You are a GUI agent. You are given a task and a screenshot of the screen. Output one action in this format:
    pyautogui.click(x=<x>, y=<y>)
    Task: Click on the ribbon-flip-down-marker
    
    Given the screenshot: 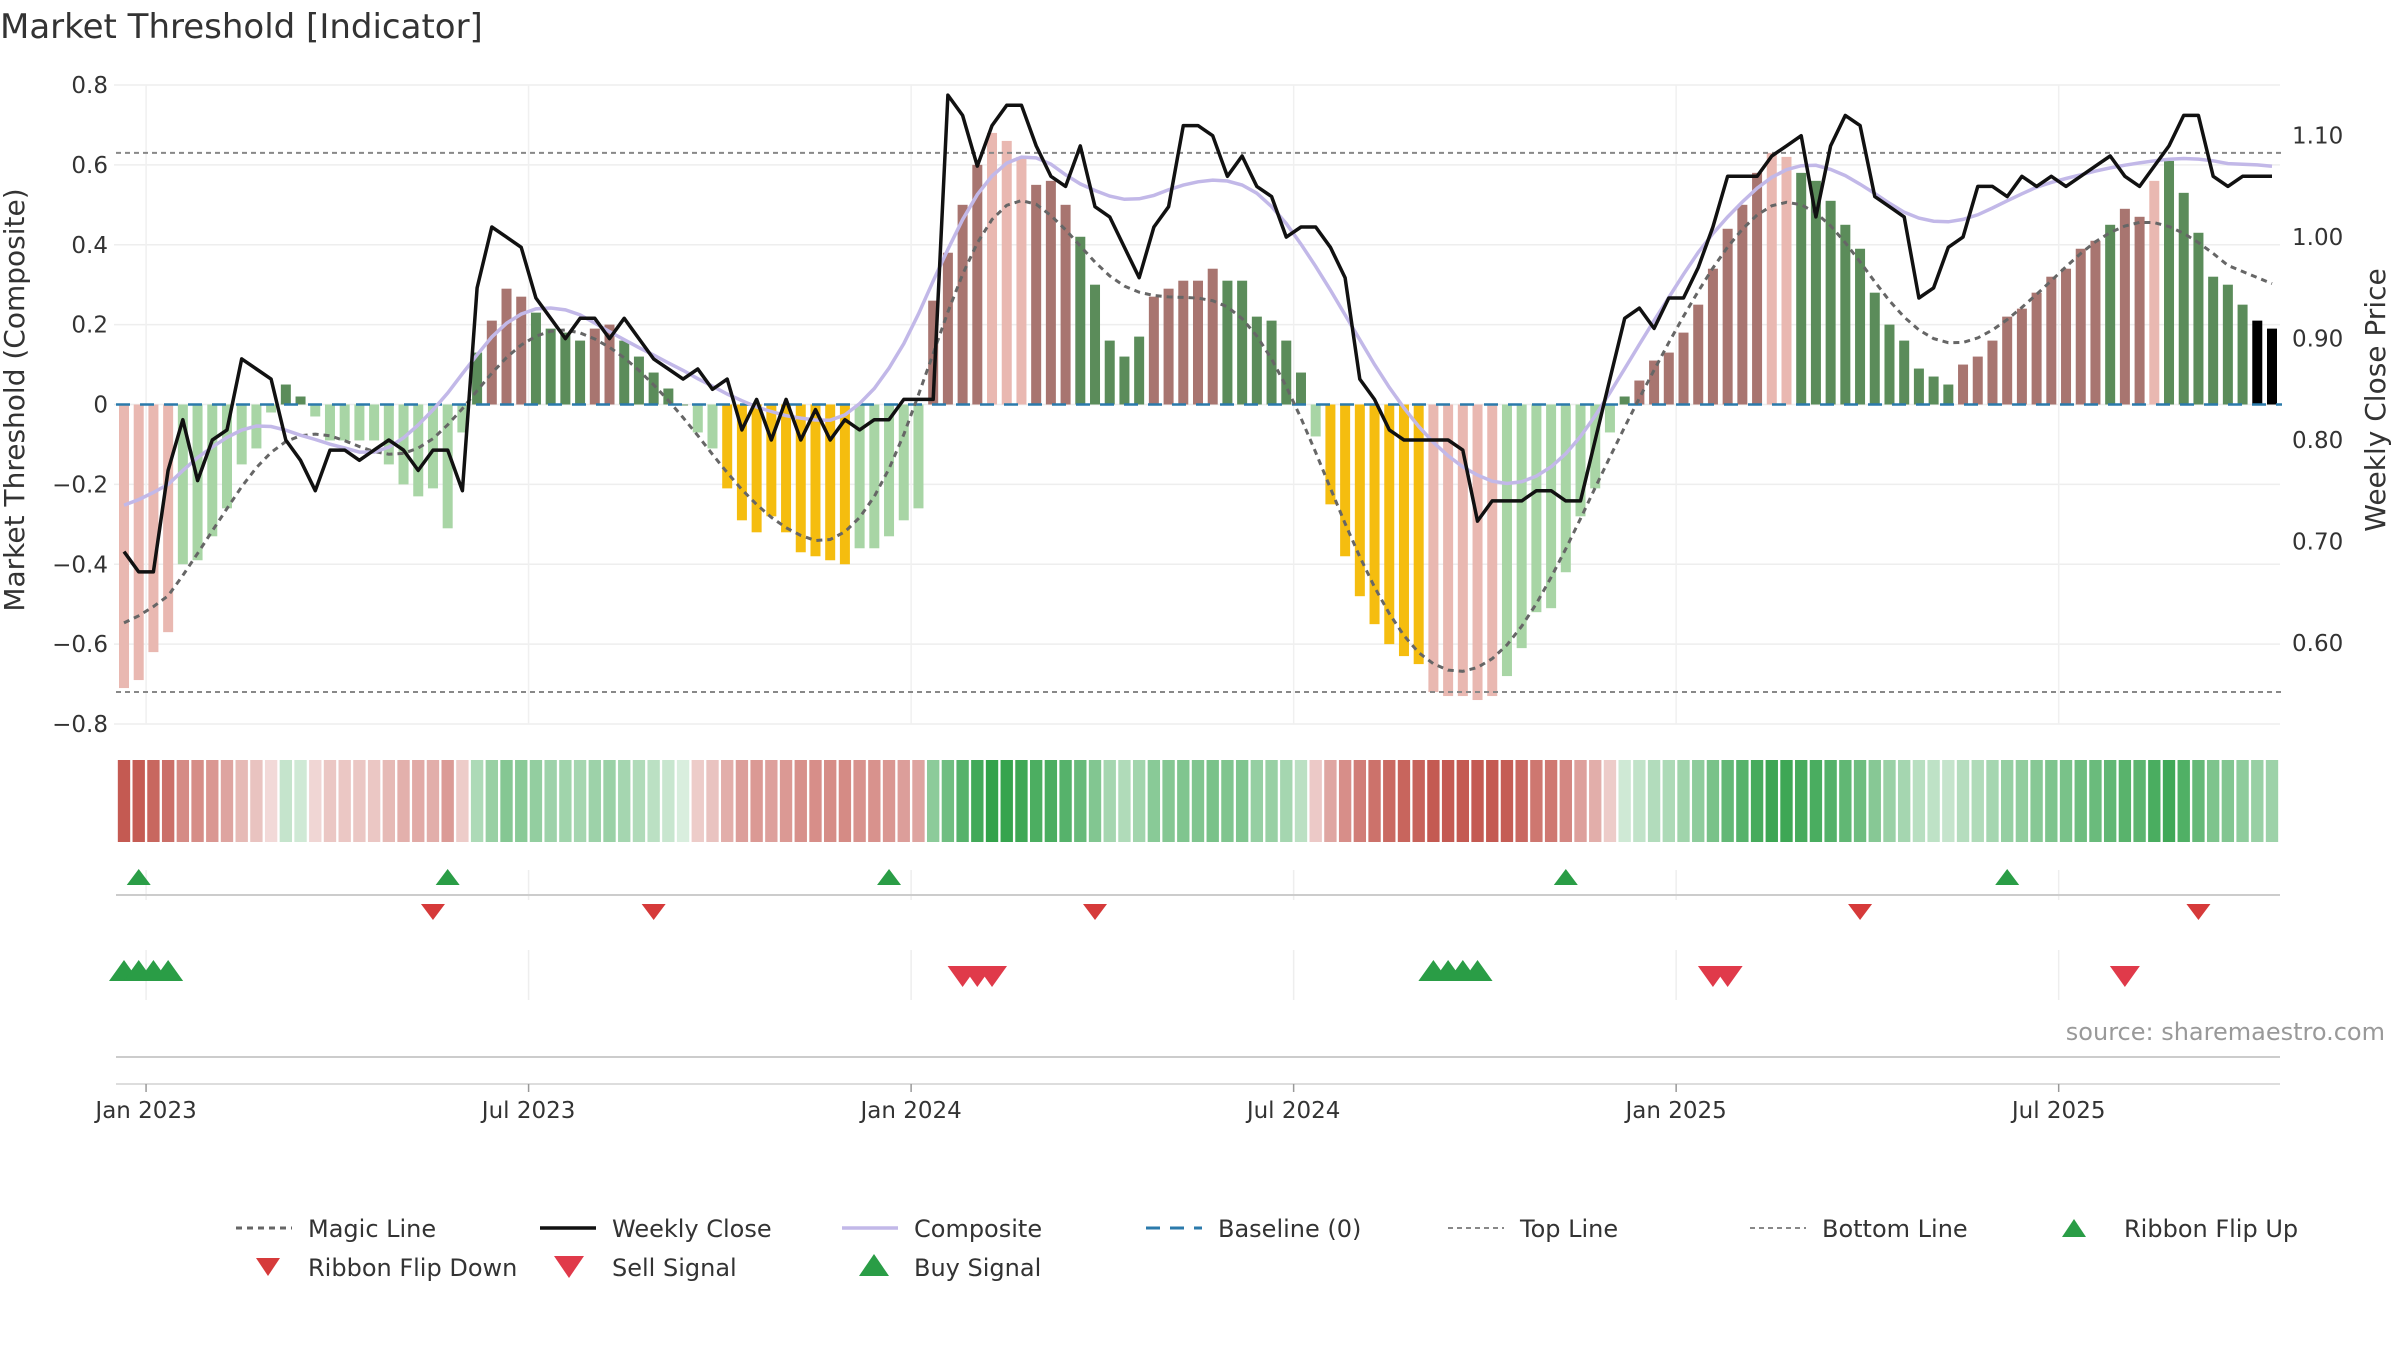 What is the action you would take?
    pyautogui.click(x=1860, y=912)
    